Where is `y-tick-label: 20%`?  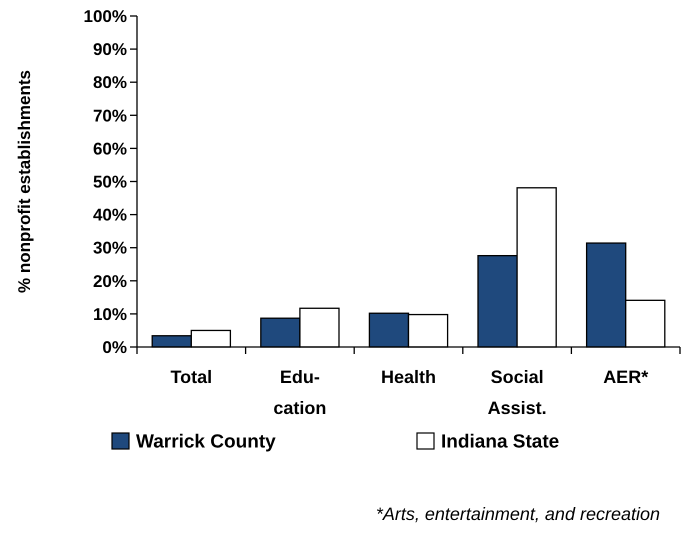 y-tick-label: 20% is located at coordinates (109, 281).